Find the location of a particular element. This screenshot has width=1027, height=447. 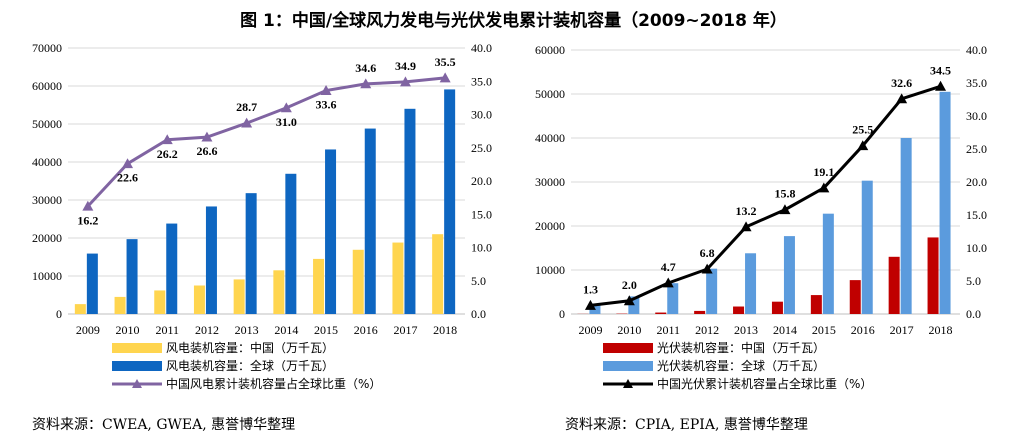

wind-x-tick-label: 2014 is located at coordinates (286, 330).